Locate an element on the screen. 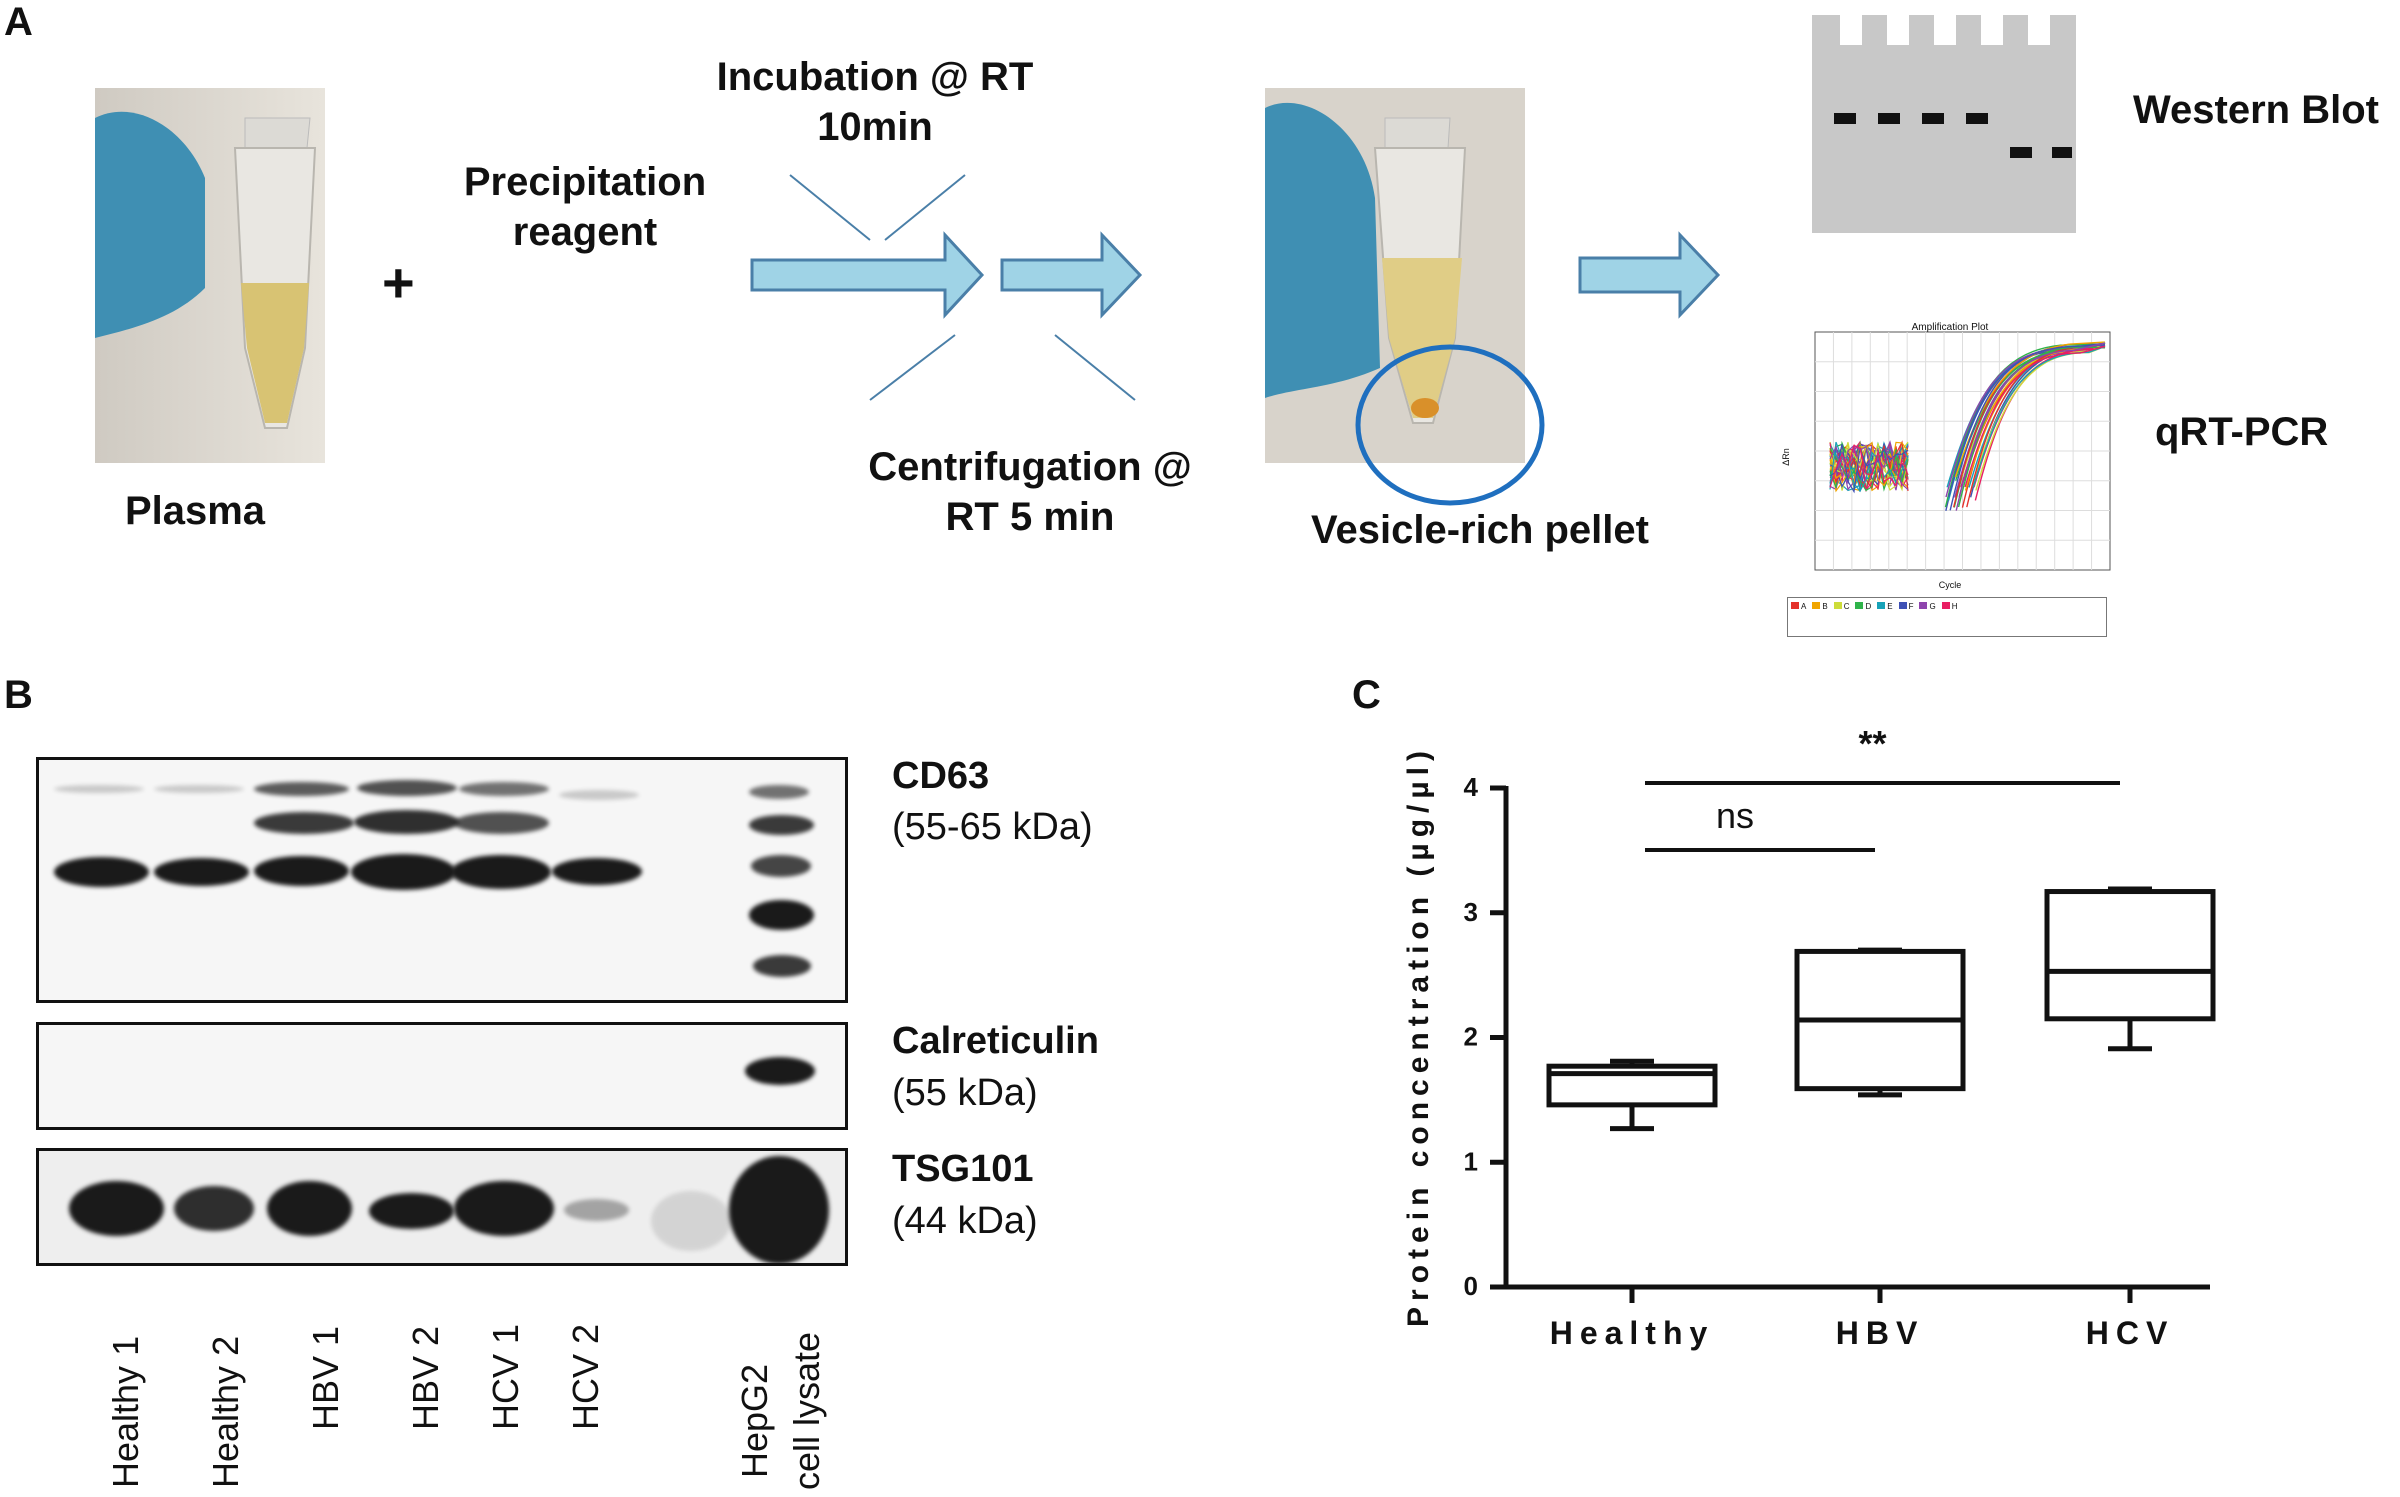  centrifugation-tick-right is located at coordinates (1095, 367).